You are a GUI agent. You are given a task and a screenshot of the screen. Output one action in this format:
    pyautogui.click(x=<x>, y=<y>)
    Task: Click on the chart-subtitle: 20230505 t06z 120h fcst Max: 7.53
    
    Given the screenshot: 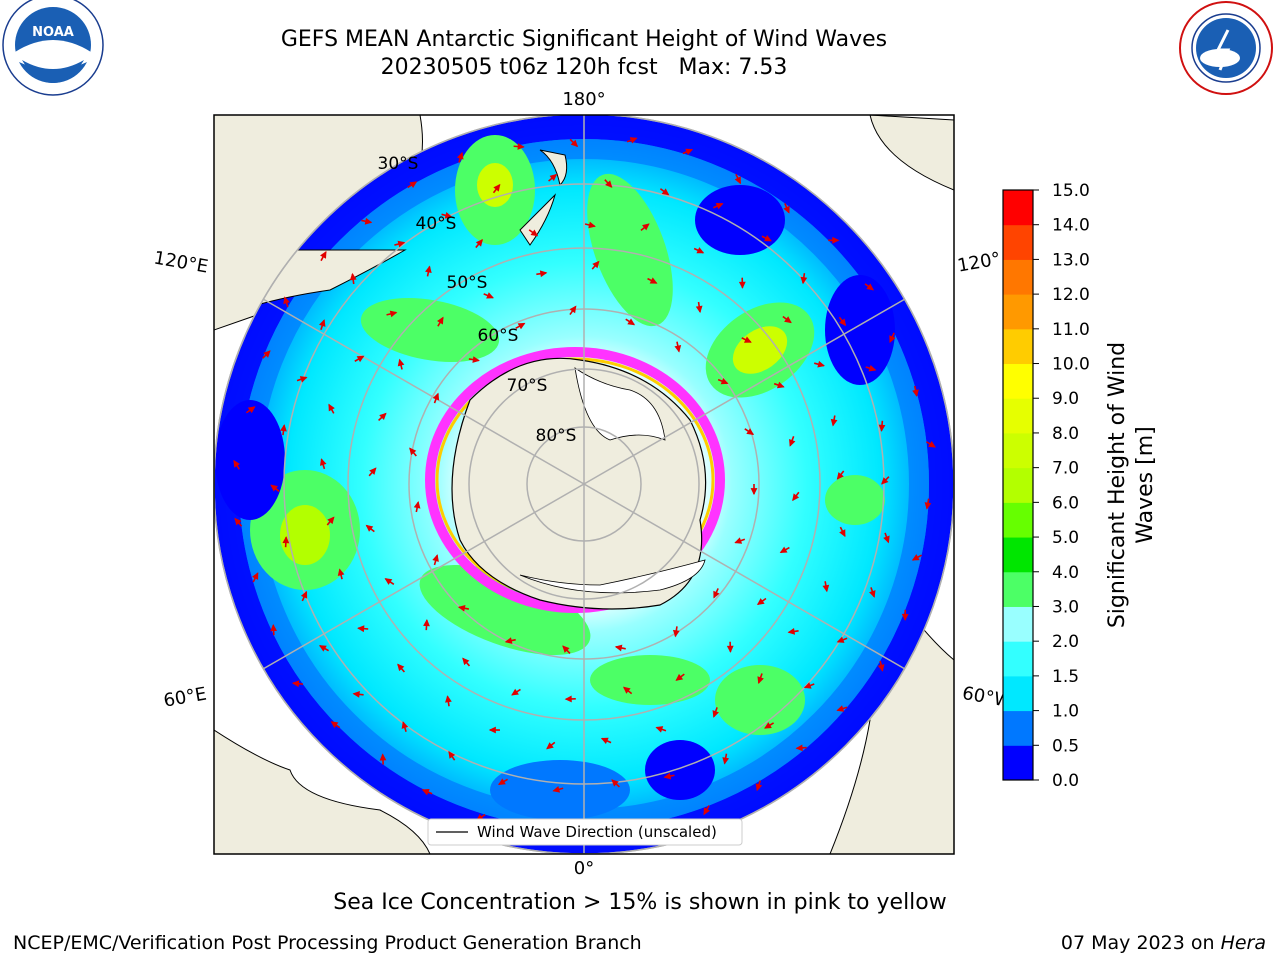 What is the action you would take?
    pyautogui.click(x=584, y=67)
    